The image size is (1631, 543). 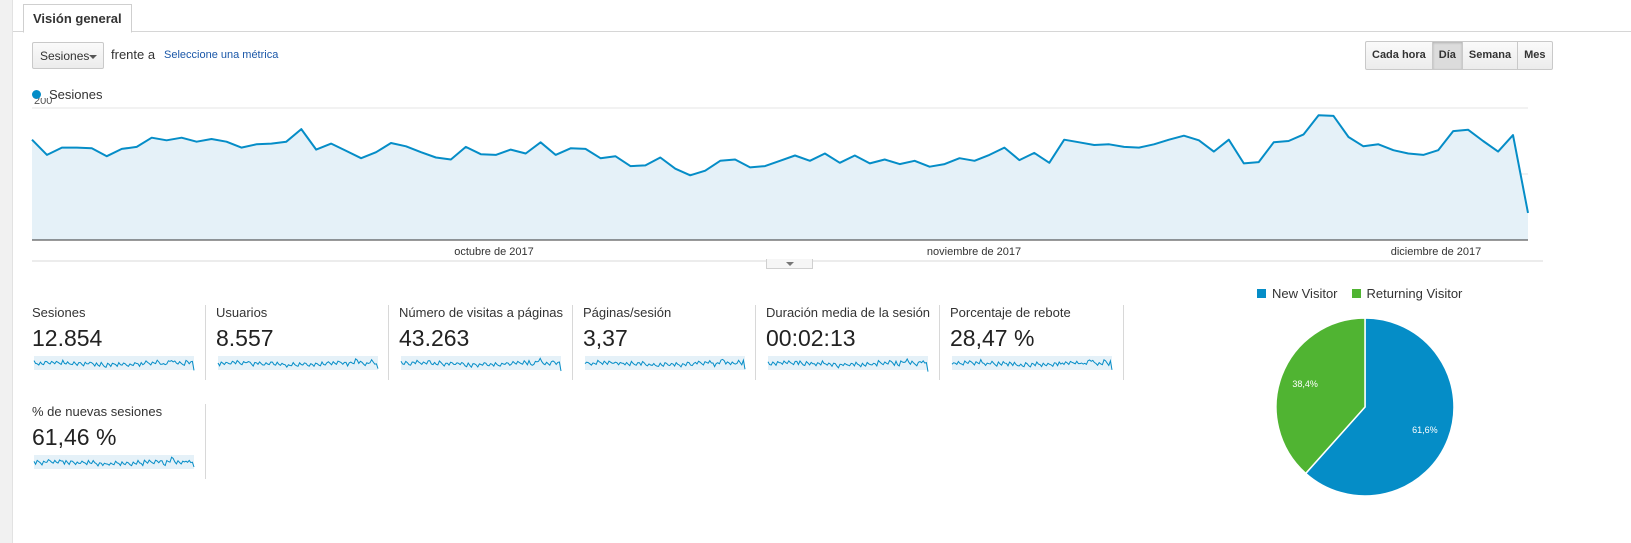 What do you see at coordinates (118, 342) in the screenshot?
I see `scorecard-sesiones: Sesiones 12.854` at bounding box center [118, 342].